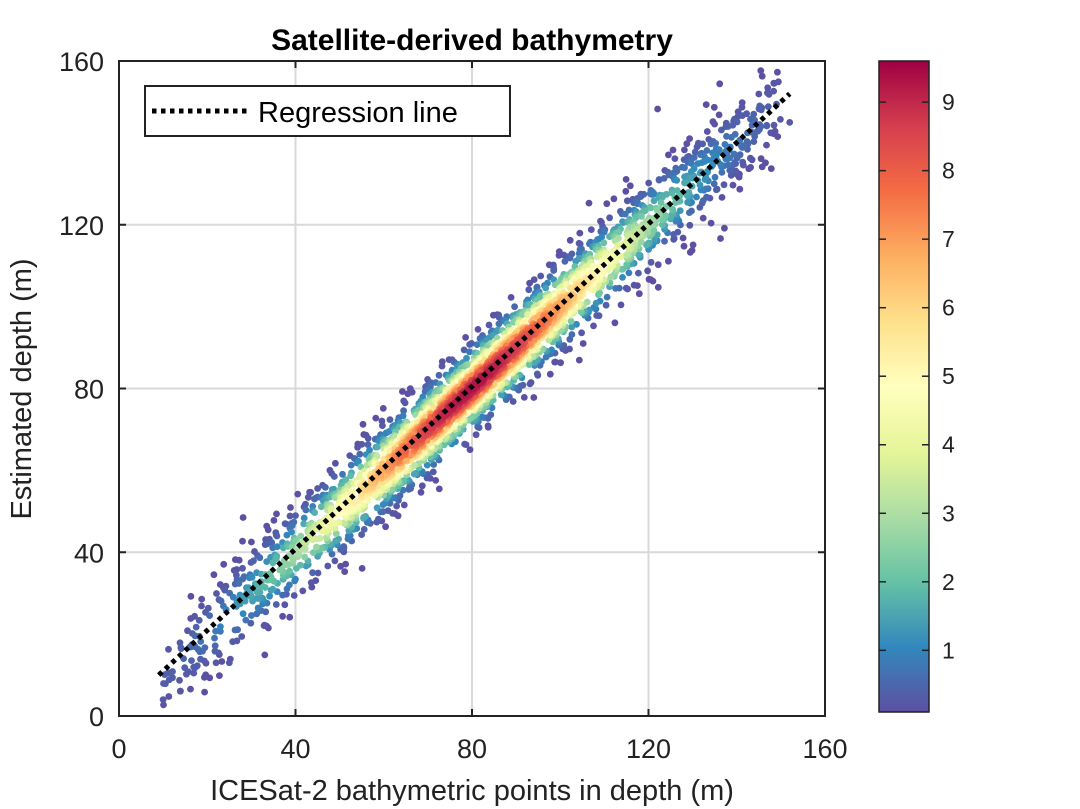  What do you see at coordinates (948, 376) in the screenshot?
I see `colorbar-tick-label-4: 5` at bounding box center [948, 376].